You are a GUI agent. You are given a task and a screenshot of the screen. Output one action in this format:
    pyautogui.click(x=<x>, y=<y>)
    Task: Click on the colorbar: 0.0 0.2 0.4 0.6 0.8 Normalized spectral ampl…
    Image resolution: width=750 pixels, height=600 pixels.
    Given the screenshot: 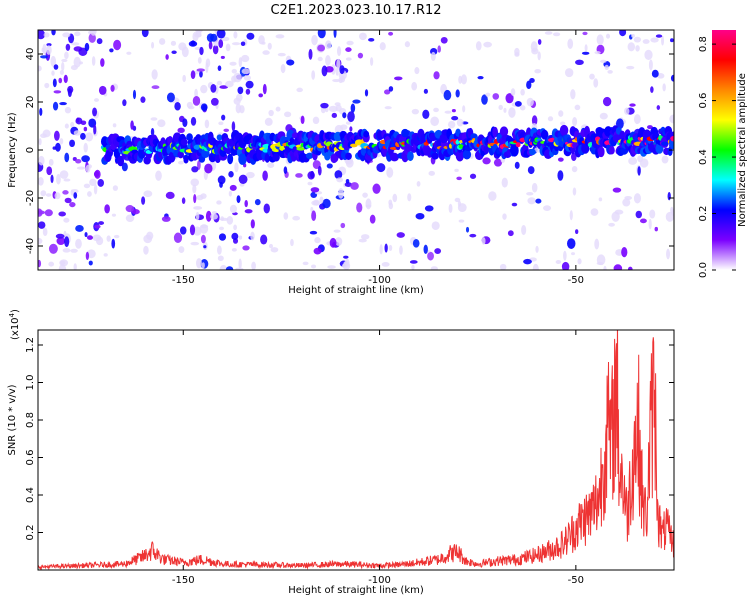 What is the action you would take?
    pyautogui.click(x=723, y=154)
    